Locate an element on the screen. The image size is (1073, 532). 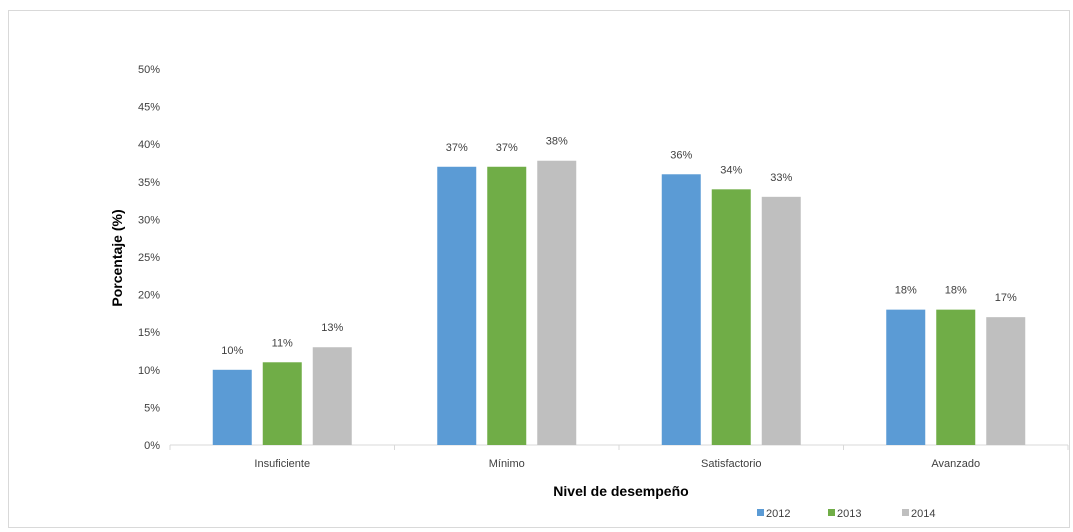
data-label: 34% is located at coordinates (731, 170).